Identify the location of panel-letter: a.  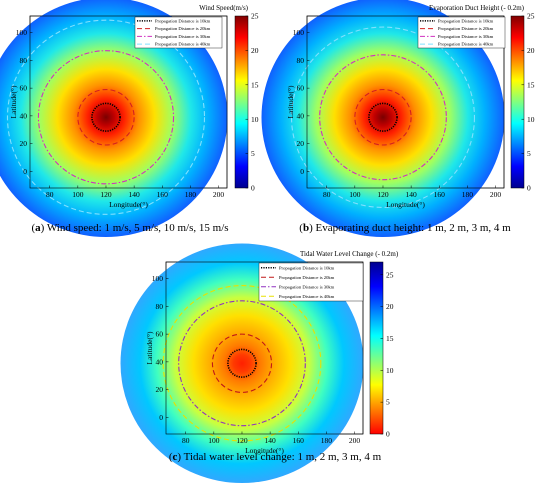
(38, 228).